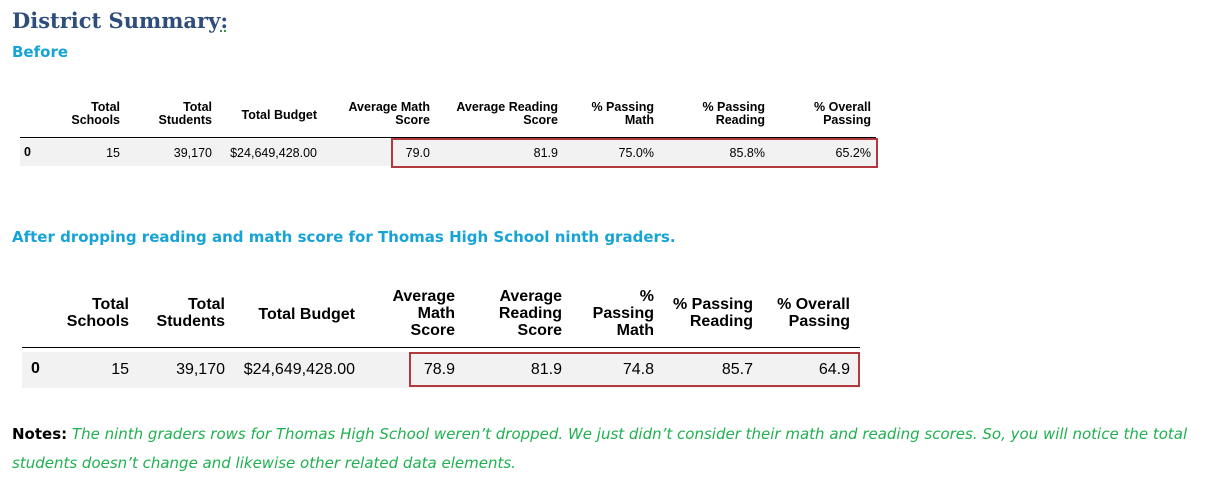 This screenshot has width=1227, height=483. What do you see at coordinates (747, 153) in the screenshot?
I see `before-cell-passing-reading: 85.8%` at bounding box center [747, 153].